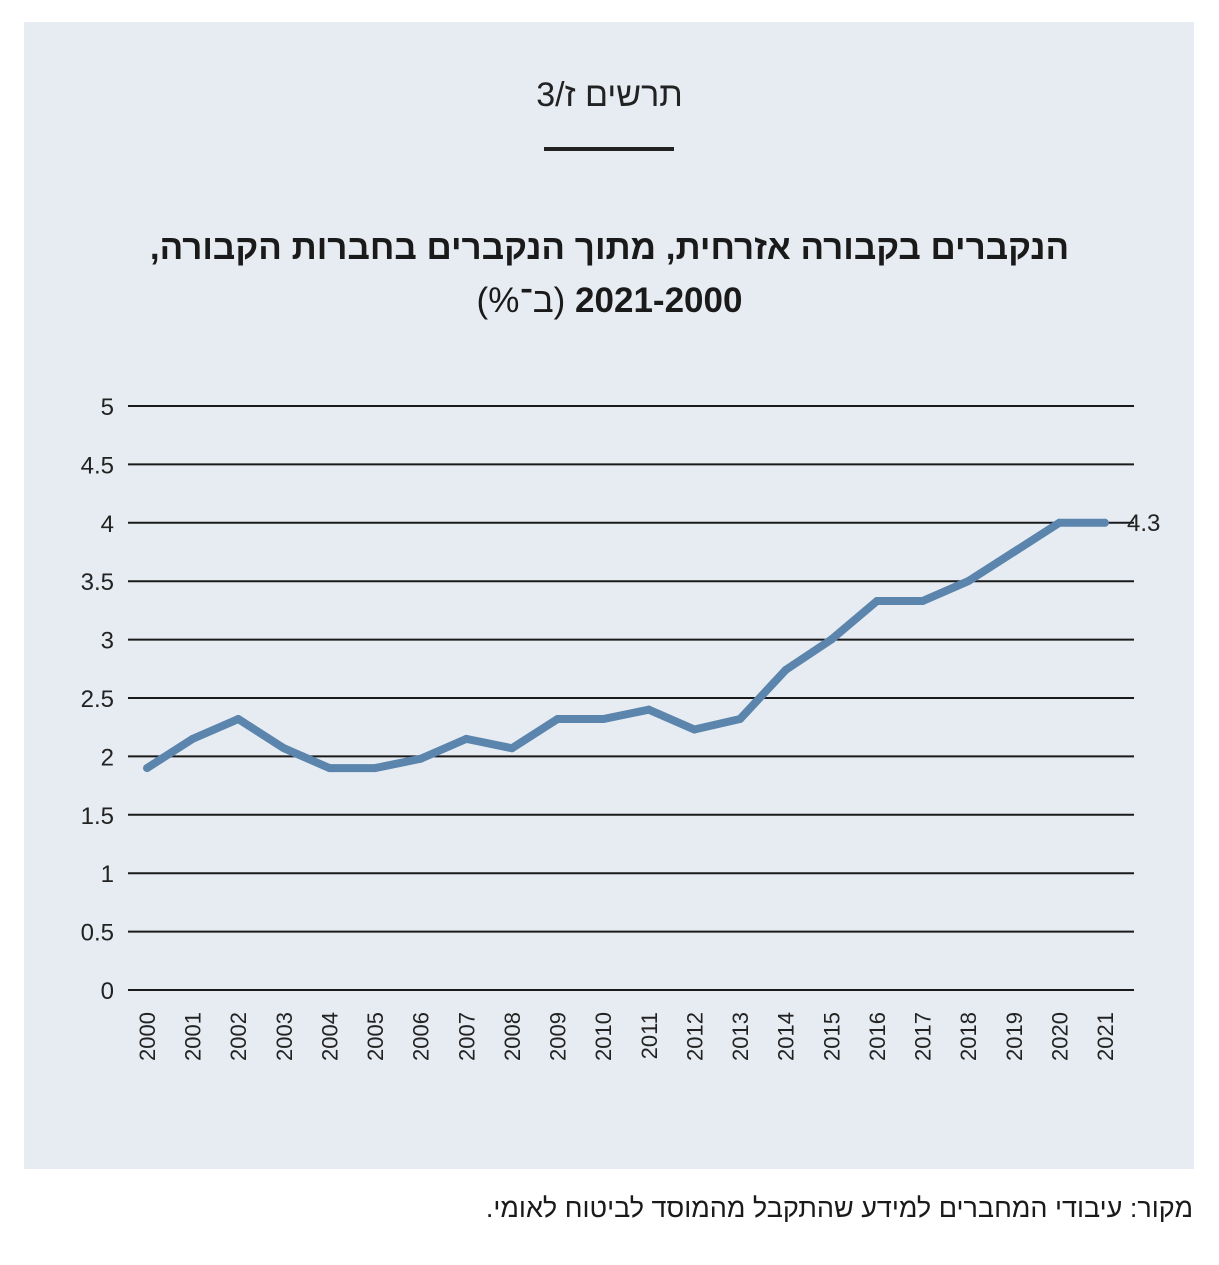 This screenshot has height=1265, width=1219. I want to click on y-axis-ticks: 0 0.5 1 1.5 2 2.5 3 3.5 4 4.5 5, so click(97, 699).